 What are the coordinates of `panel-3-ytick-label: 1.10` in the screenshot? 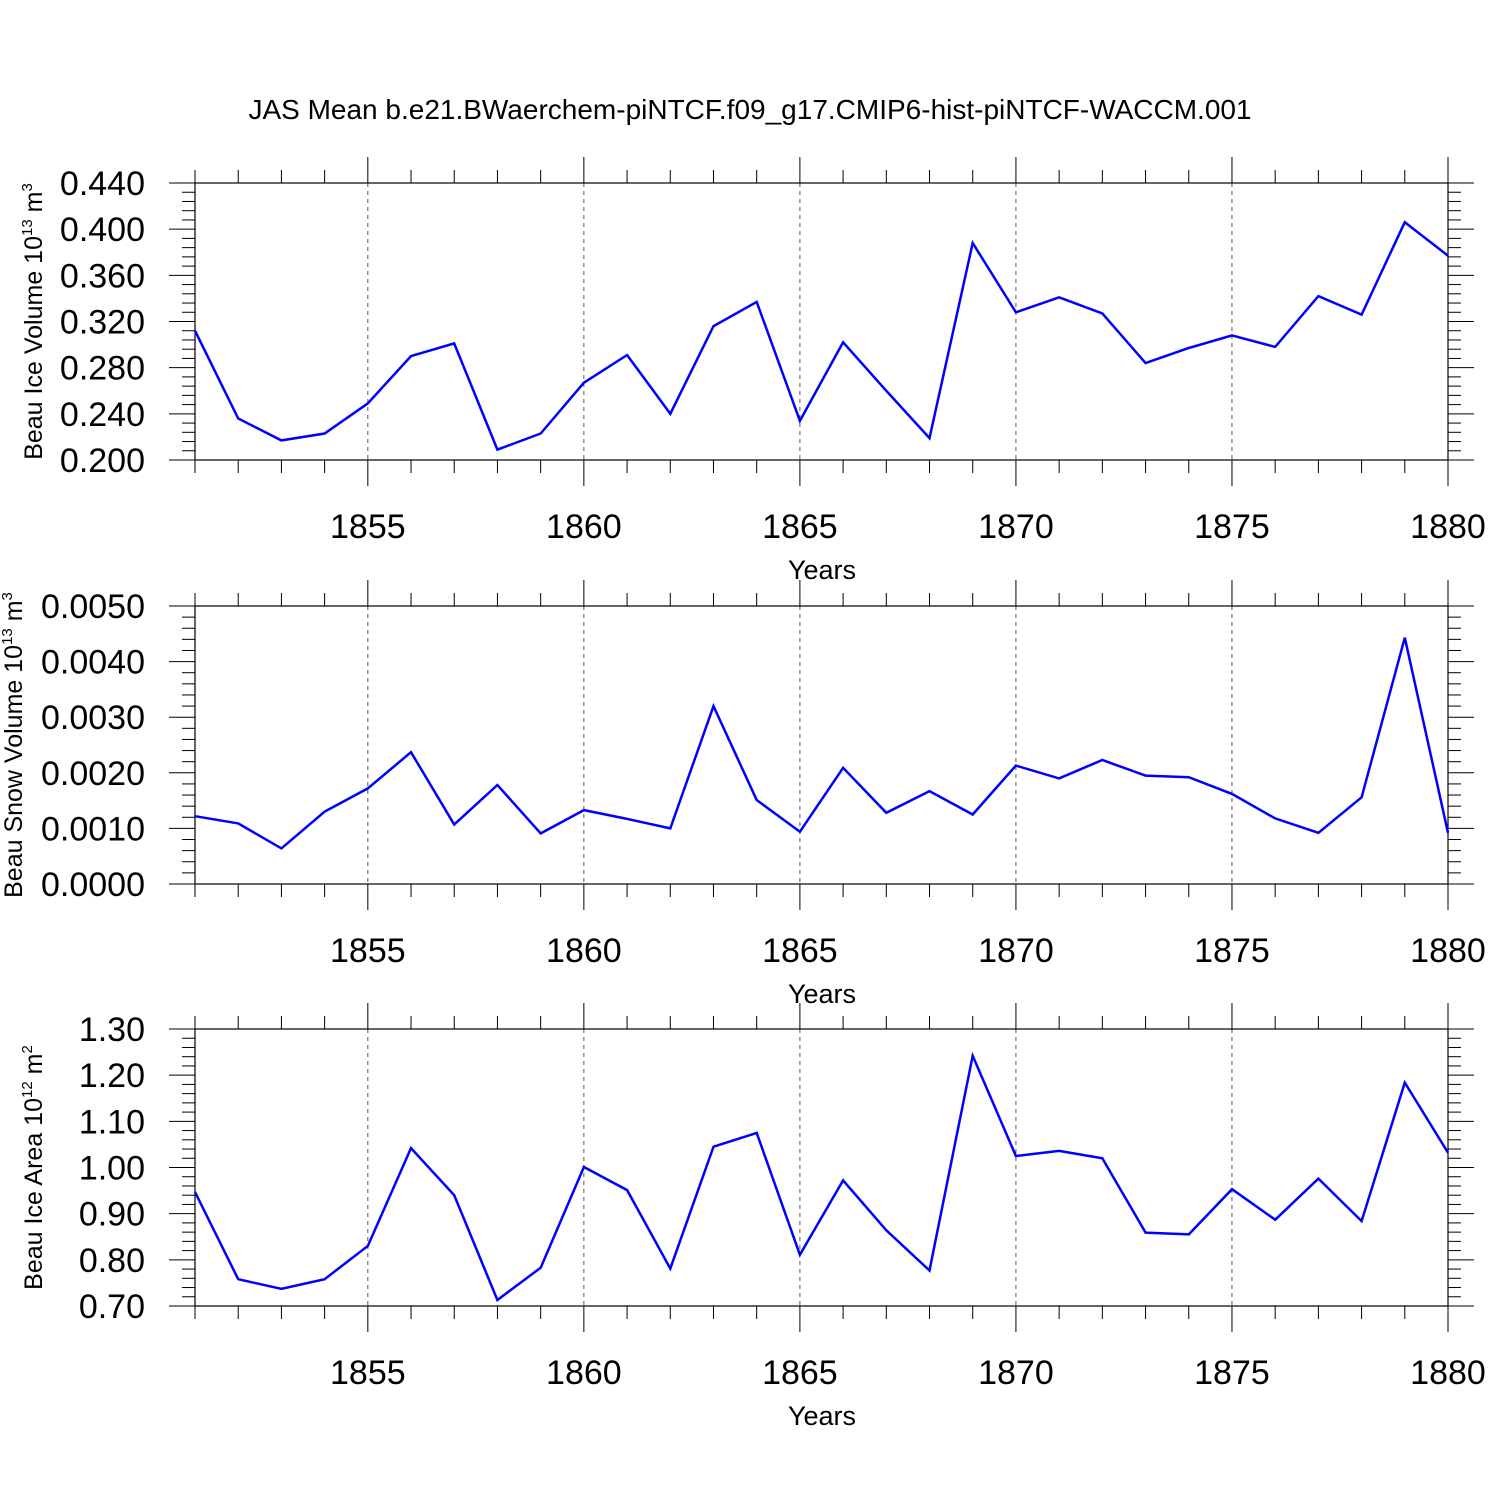 It's located at (112, 1122).